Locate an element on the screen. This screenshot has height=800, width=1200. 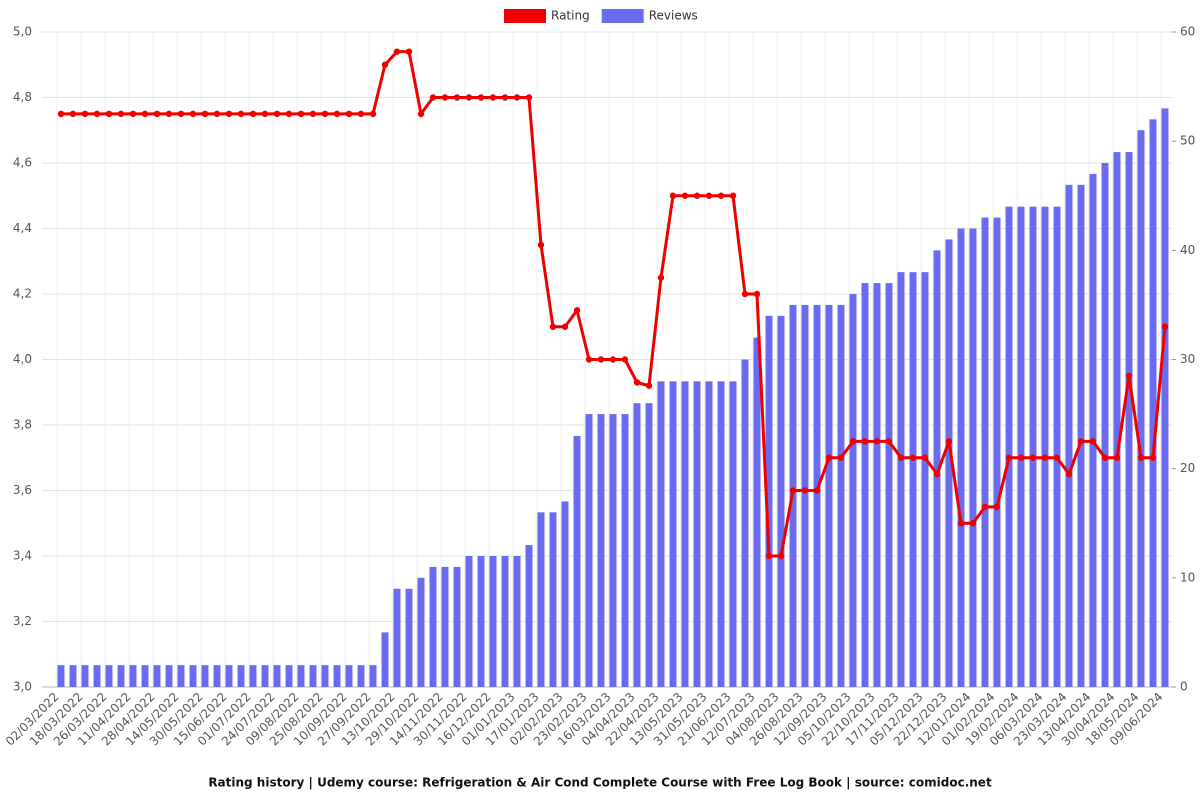
y2-tick-label: 30 is located at coordinates (1187, 359).